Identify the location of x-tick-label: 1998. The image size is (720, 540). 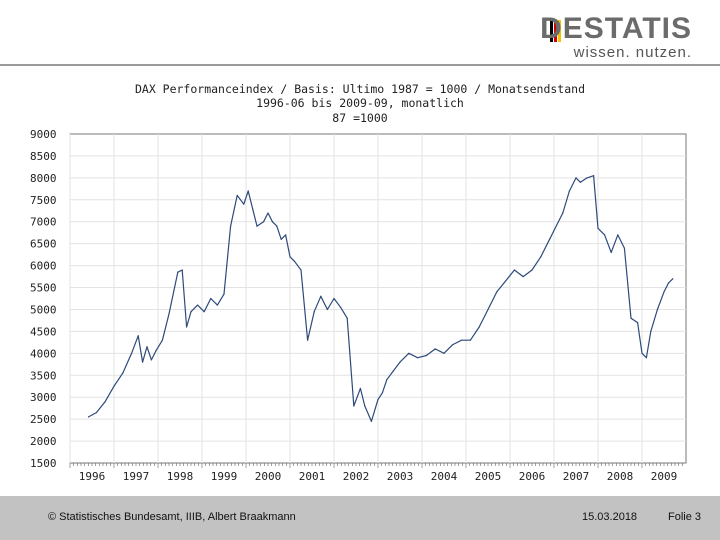
(180, 476).